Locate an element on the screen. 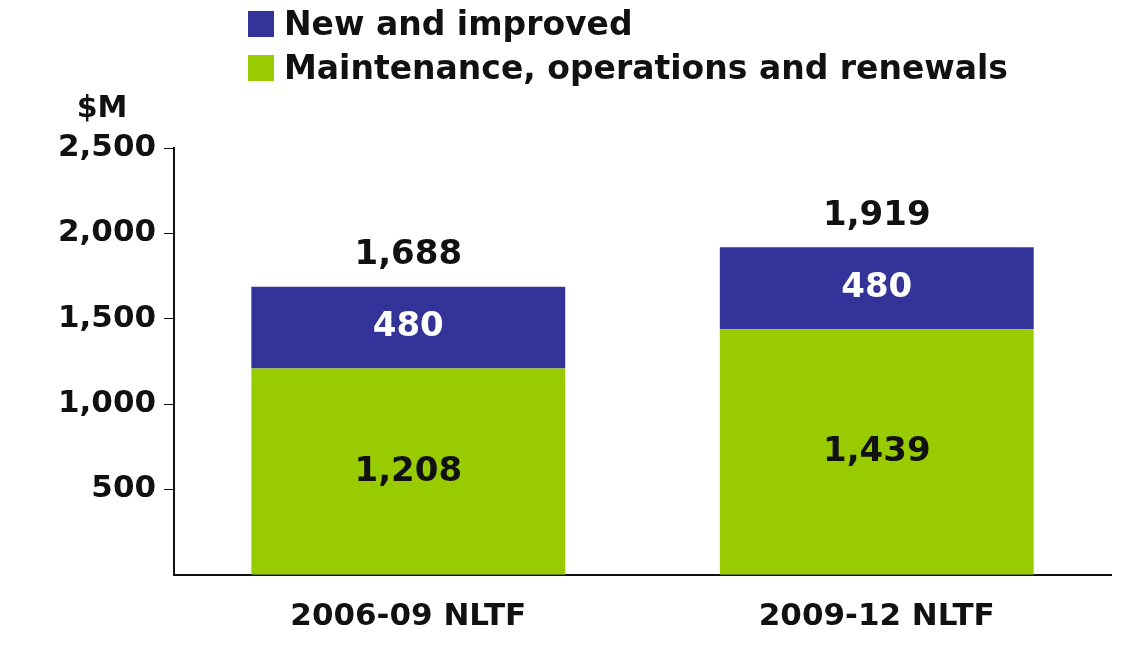 Image resolution: width=1137 pixels, height=656 pixels. legend-label: Maintenance, operations and renewals is located at coordinates (646, 68).